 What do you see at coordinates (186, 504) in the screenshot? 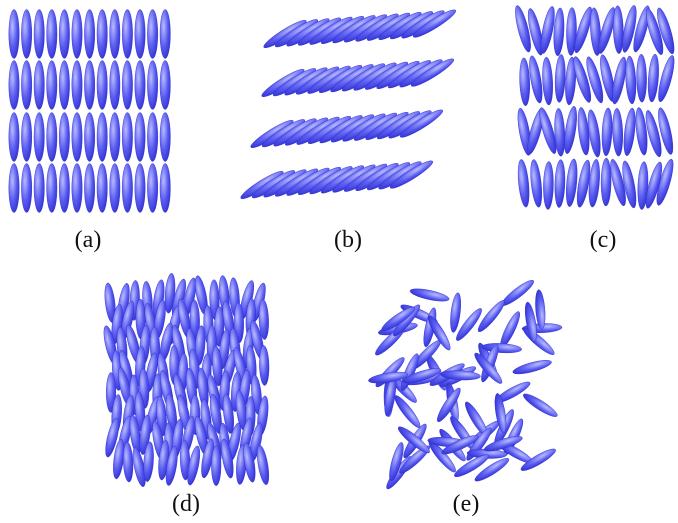
I see `panel-d-label: (d)` at bounding box center [186, 504].